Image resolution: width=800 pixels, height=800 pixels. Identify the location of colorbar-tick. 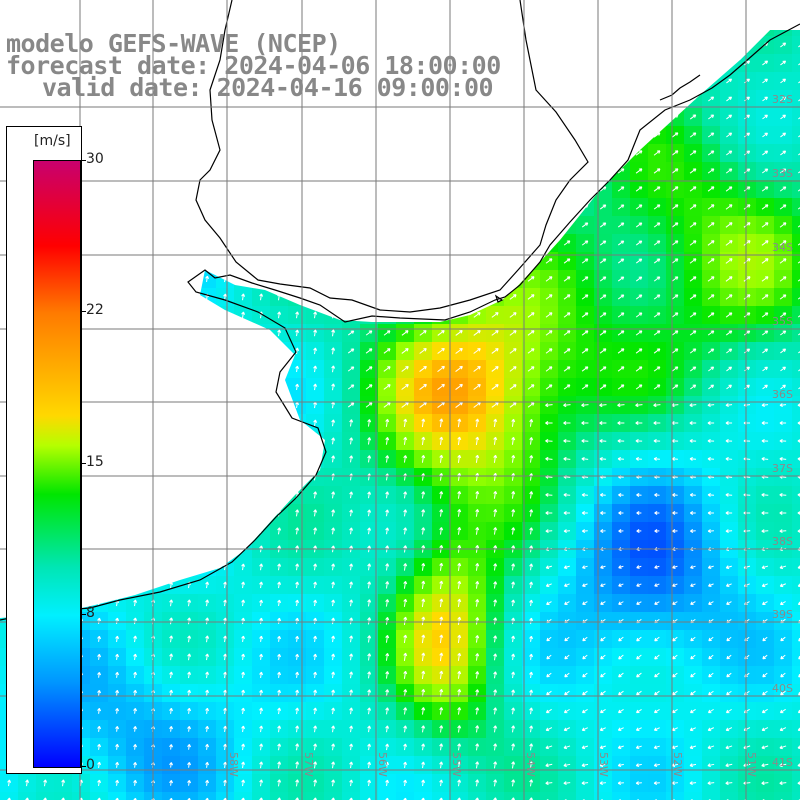
(83, 463).